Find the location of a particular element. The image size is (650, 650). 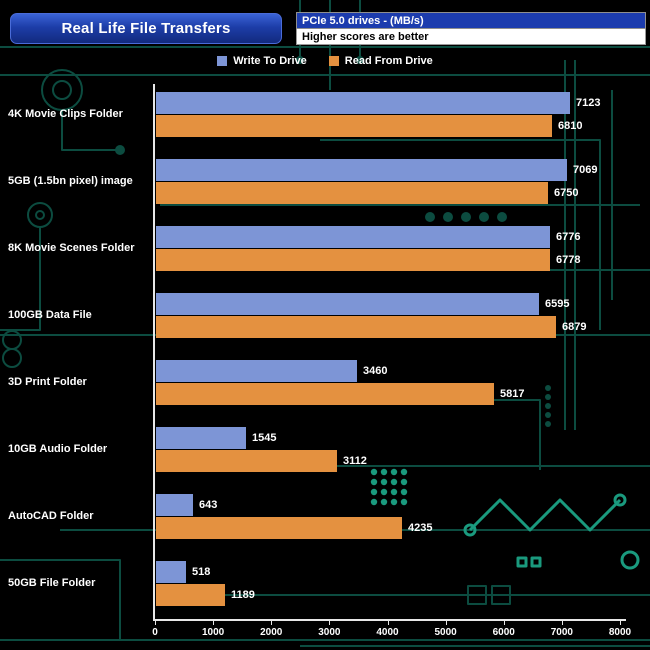

legend-label: Write To Drive is located at coordinates (270, 61).